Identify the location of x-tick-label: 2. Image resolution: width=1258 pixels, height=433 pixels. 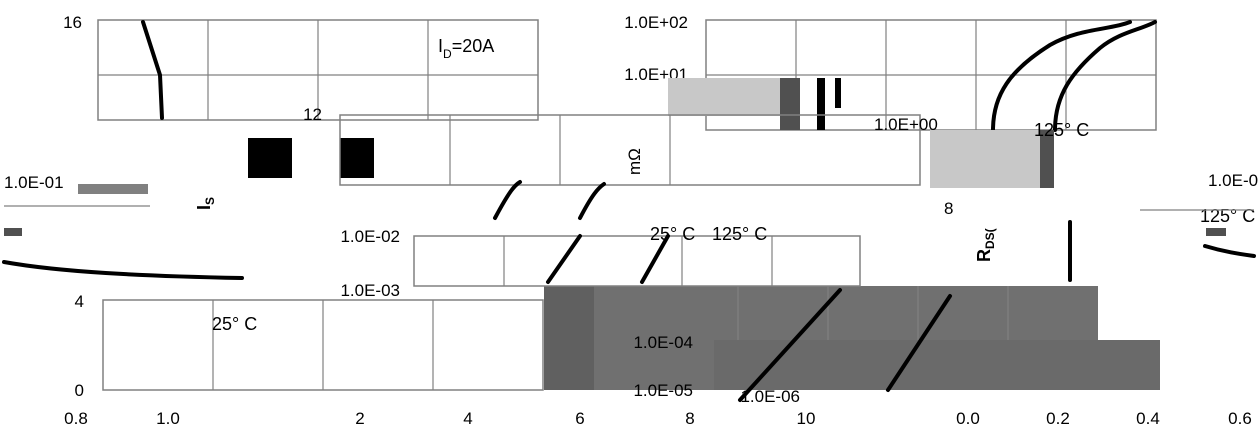
(359, 418).